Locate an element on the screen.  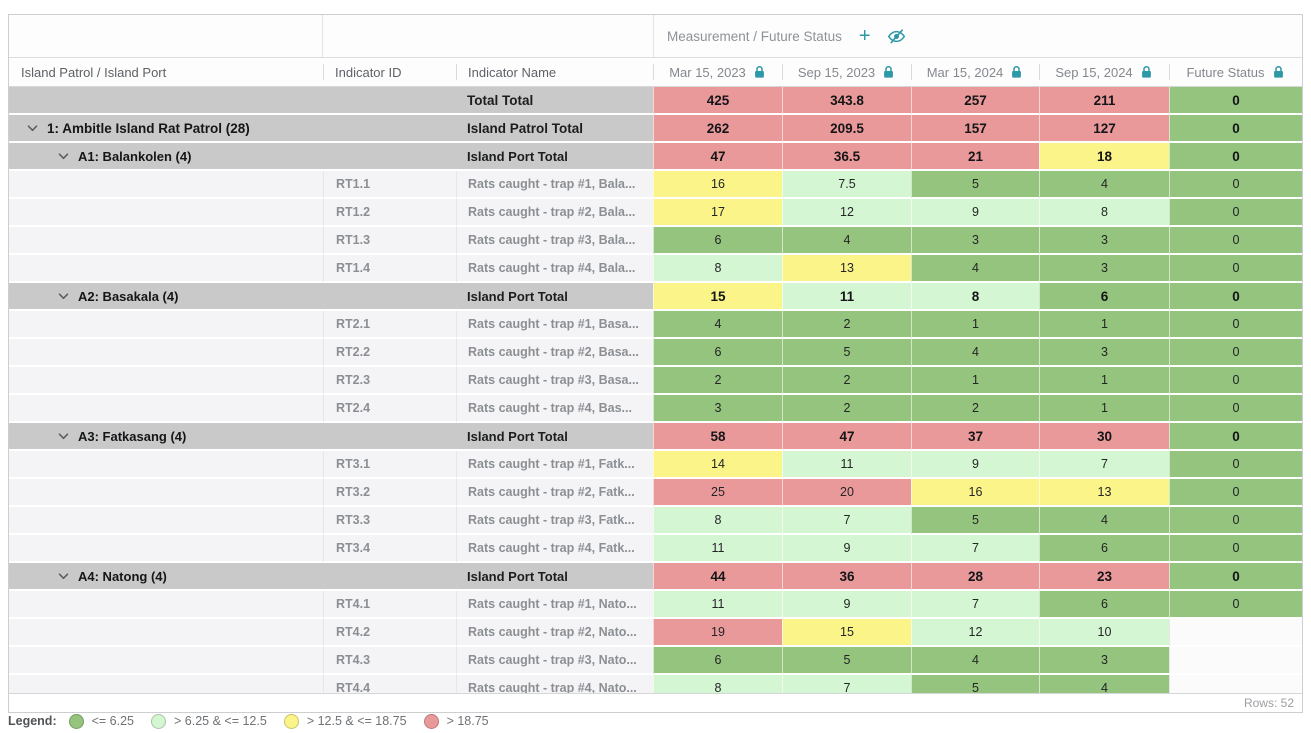
measurement-cell: 20 is located at coordinates (846, 493).